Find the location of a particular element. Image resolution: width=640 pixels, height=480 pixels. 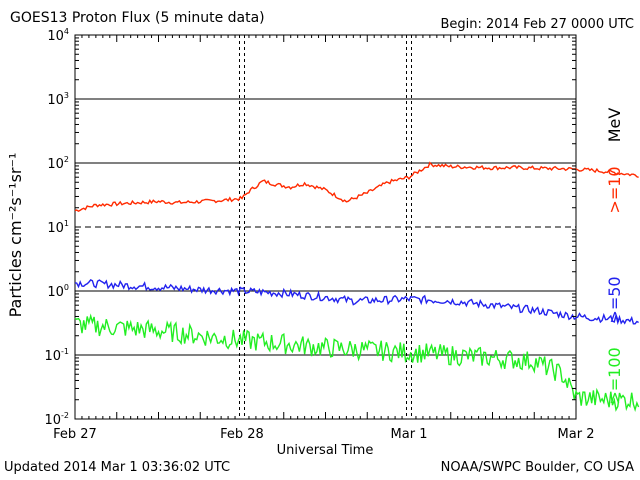

x-tick-label: Mar 1 is located at coordinates (409, 434).